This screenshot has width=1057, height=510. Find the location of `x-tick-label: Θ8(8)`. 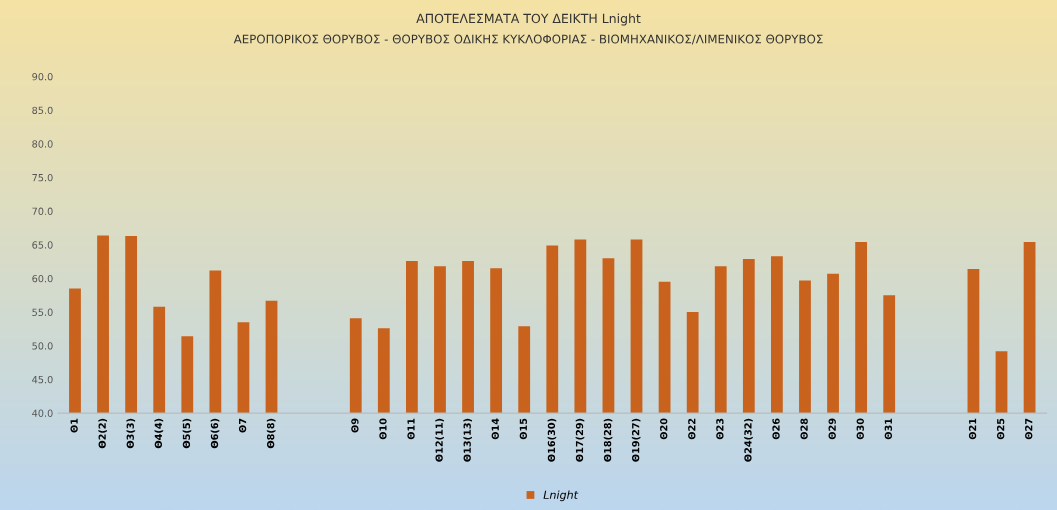

x-tick-label: Θ8(8) is located at coordinates (271, 433).